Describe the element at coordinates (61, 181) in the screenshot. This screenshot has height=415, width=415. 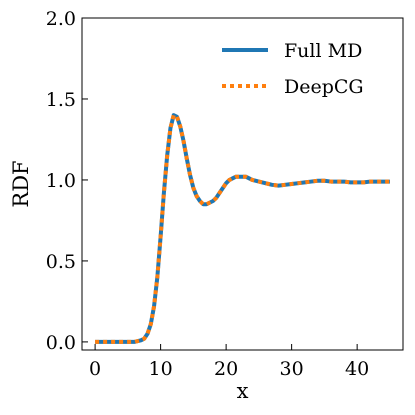
I see `y-tick-label: 1.0` at that location.